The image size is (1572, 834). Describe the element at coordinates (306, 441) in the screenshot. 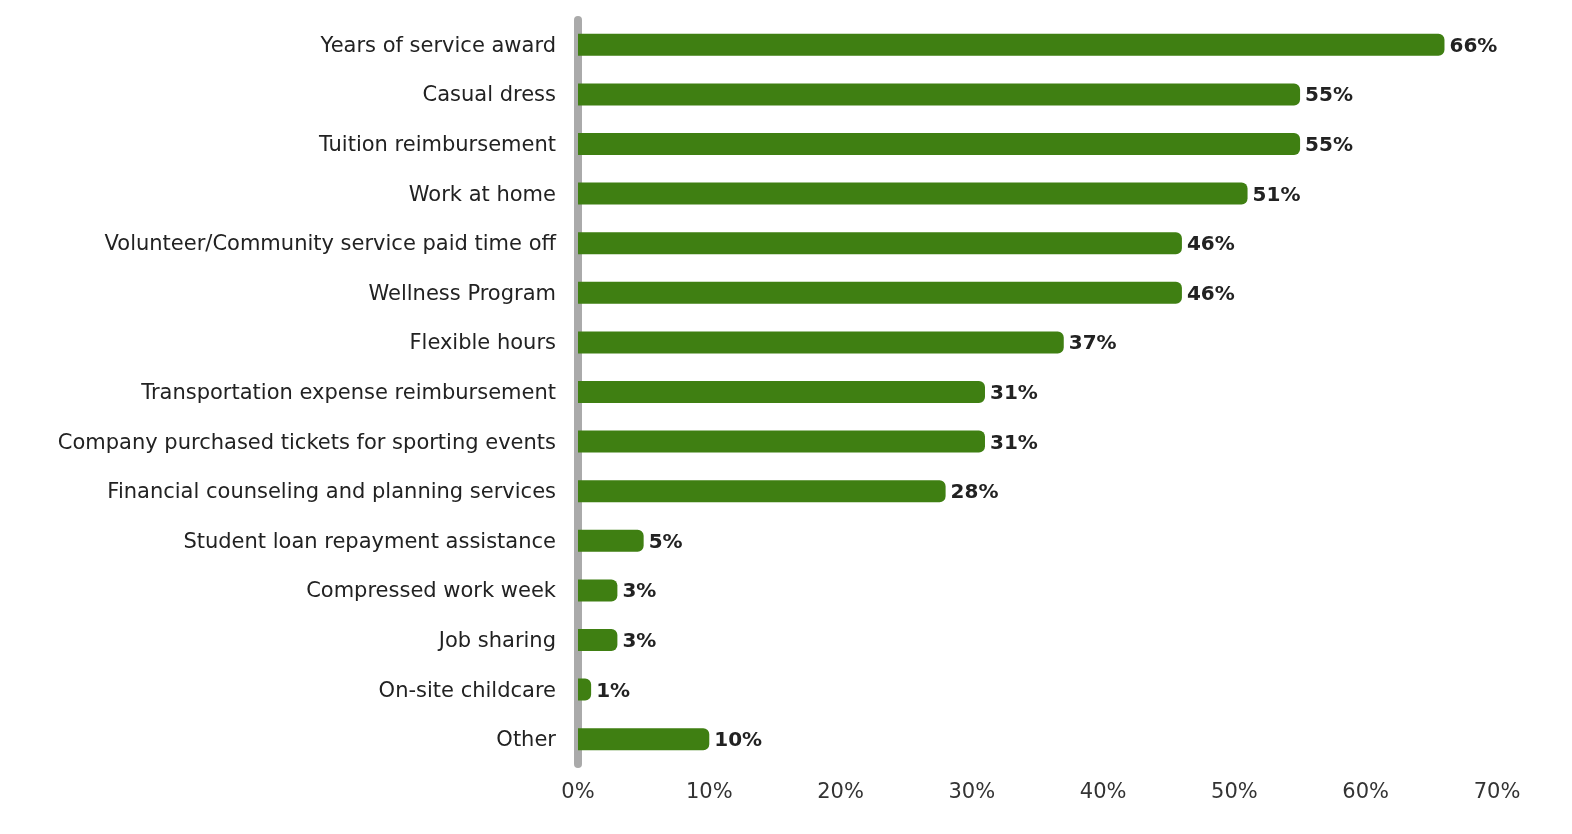

I see `y-tick-label: Company purchased tickets for sporting events` at that location.